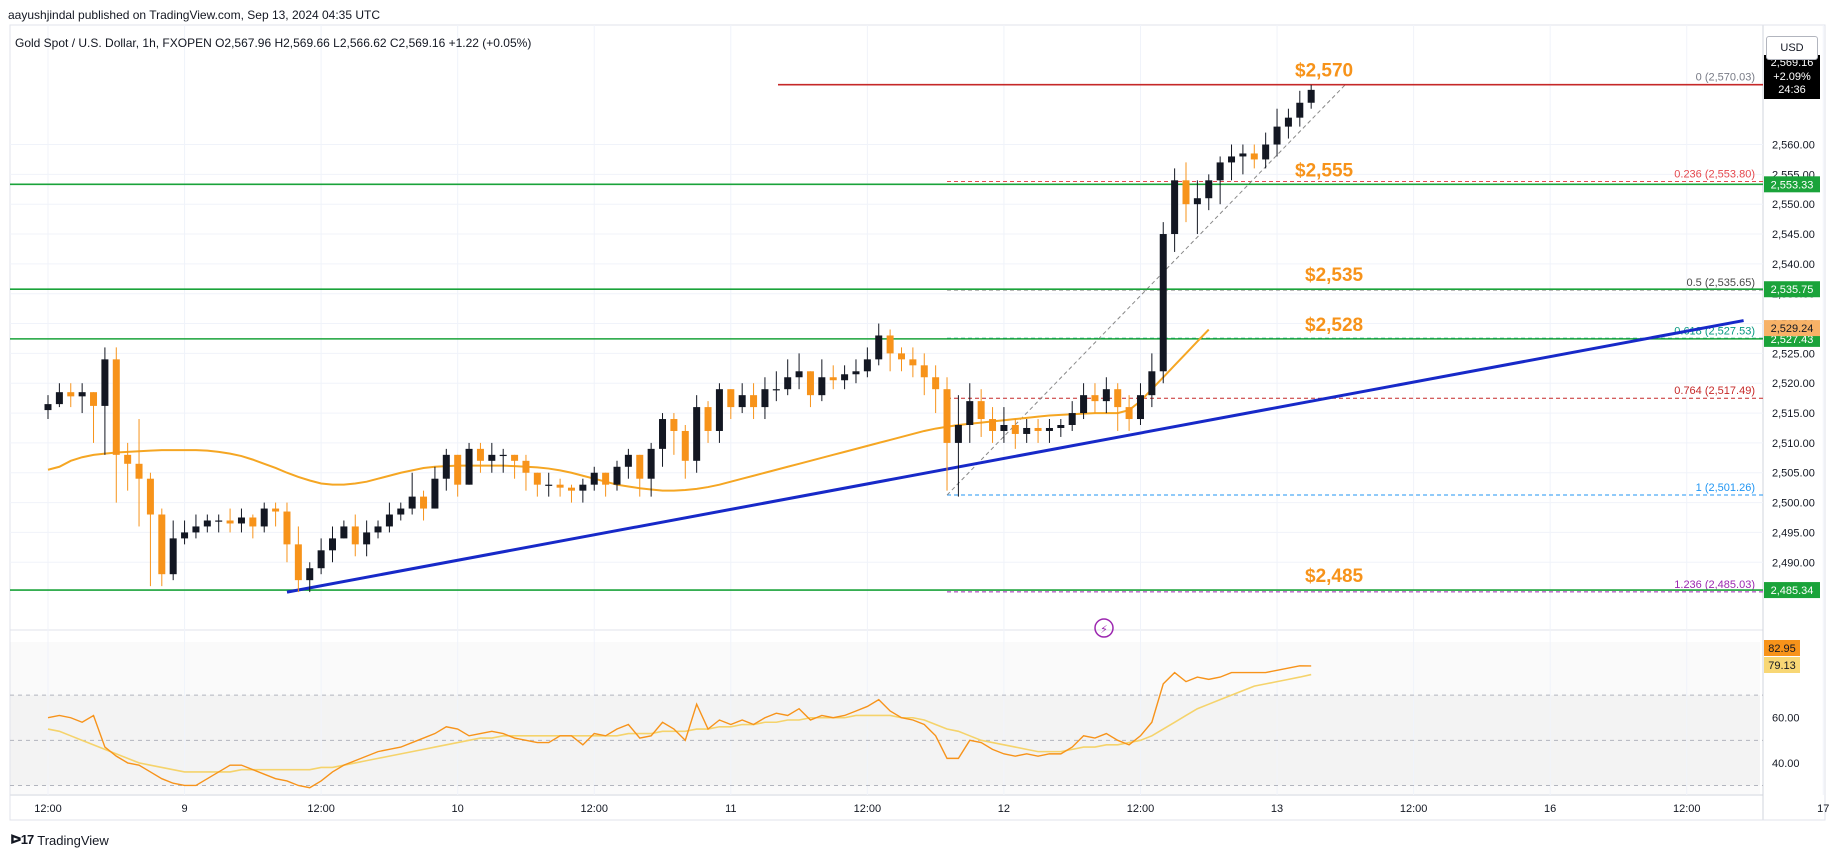  What do you see at coordinates (1334, 325) in the screenshot?
I see `level-price-label: $2,528` at bounding box center [1334, 325].